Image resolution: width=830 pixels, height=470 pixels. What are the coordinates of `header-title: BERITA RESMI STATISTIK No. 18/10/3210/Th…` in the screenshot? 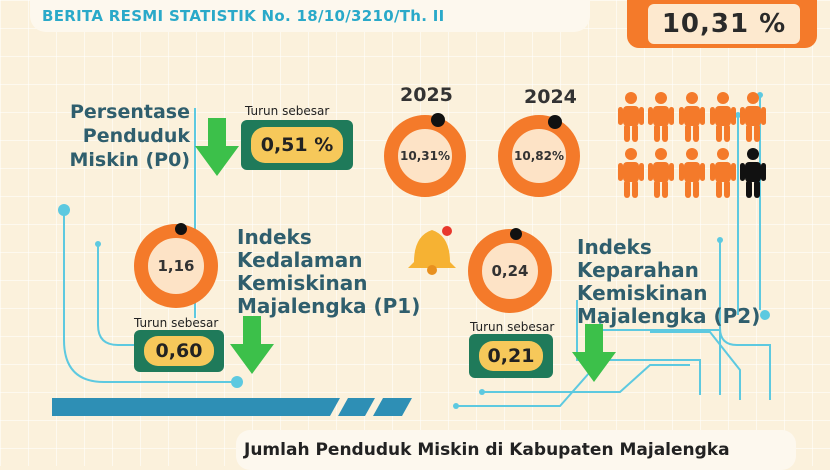 It's located at (243, 16).